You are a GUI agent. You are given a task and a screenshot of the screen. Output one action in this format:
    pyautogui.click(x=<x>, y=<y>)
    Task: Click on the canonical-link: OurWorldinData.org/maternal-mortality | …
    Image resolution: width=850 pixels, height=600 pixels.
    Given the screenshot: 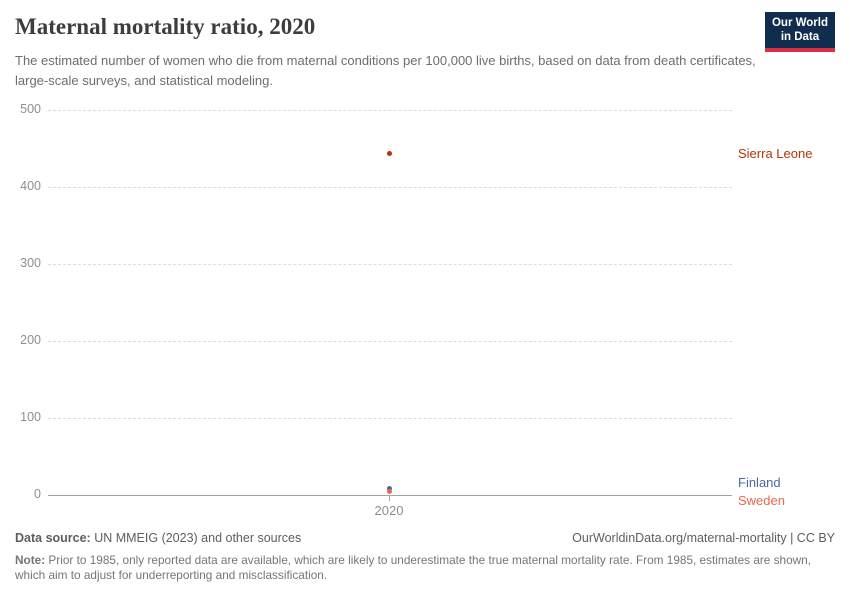 What is the action you would take?
    pyautogui.click(x=703, y=538)
    